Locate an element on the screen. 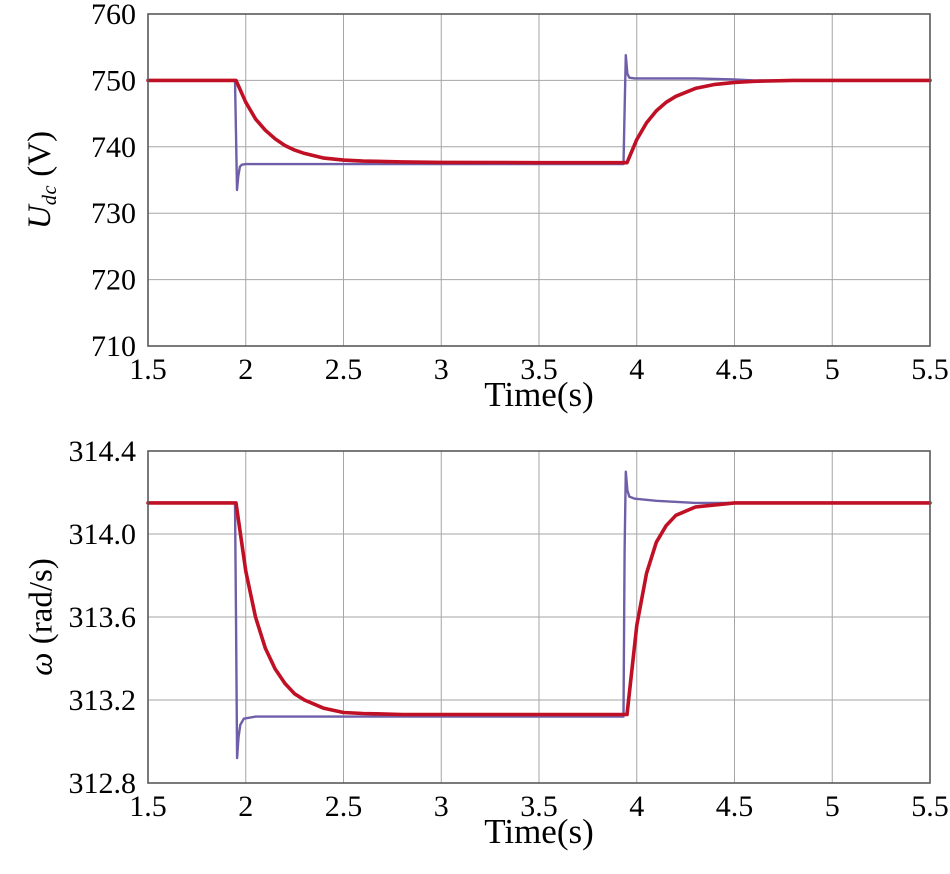 Image resolution: width=950 pixels, height=874 pixels. y-tick-label: 720 is located at coordinates (113, 280).